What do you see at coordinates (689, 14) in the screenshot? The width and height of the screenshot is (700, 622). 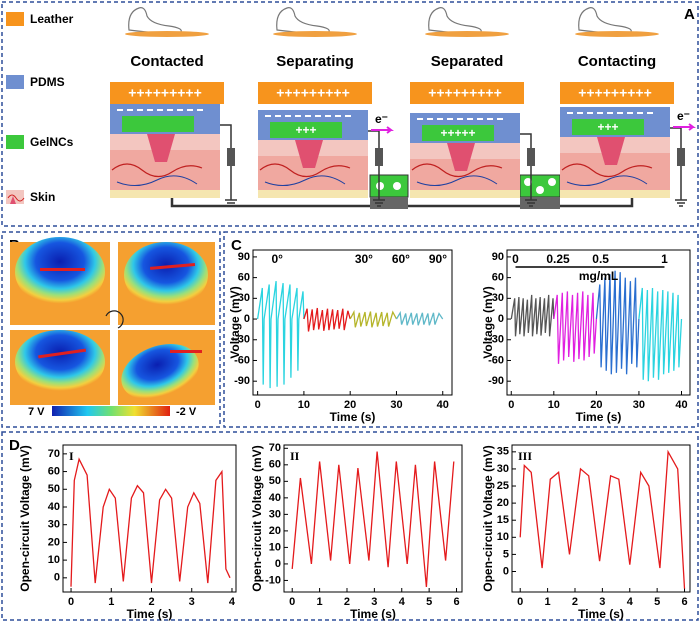 I see `panel-label: A` at bounding box center [689, 14].